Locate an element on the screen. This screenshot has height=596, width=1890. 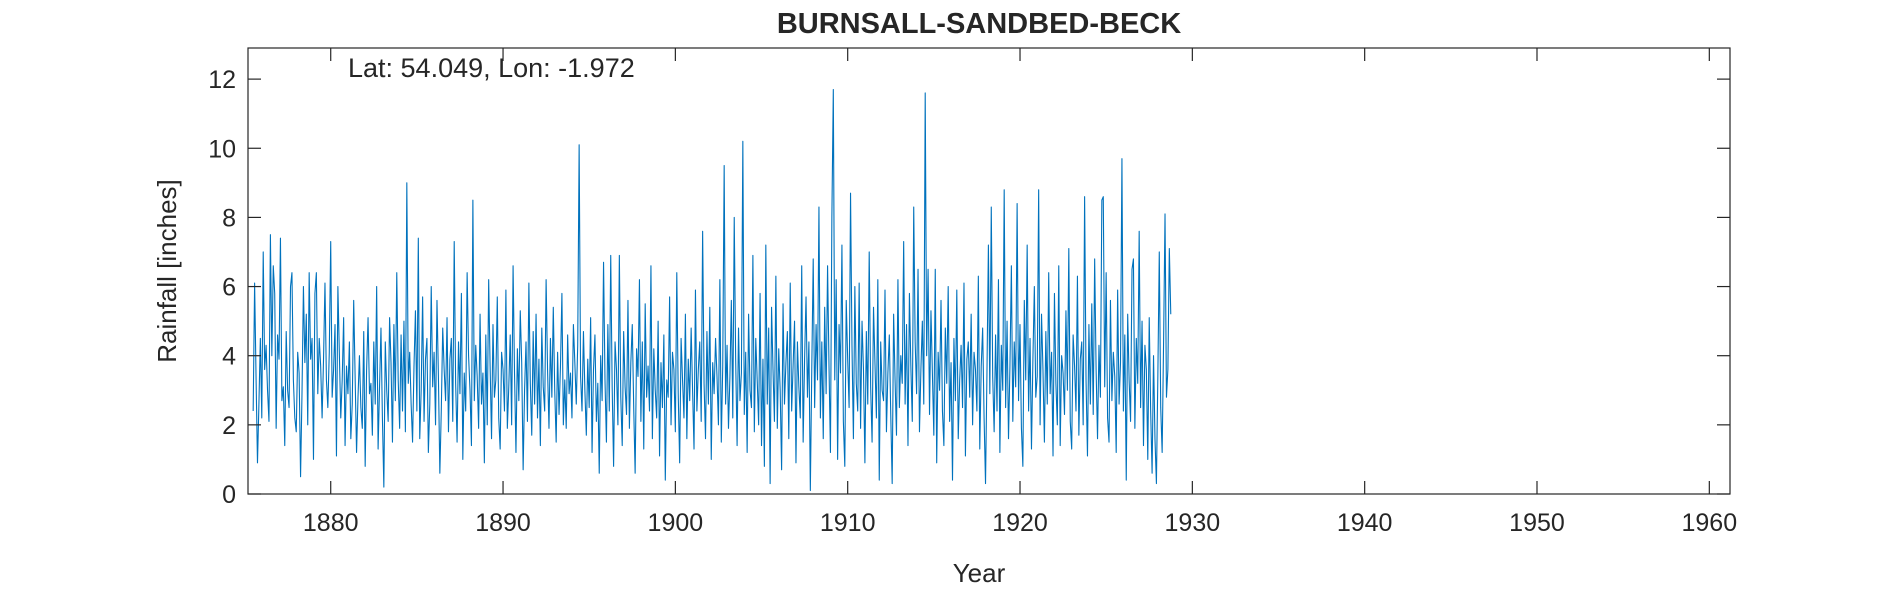
x-tick-label: 1880 is located at coordinates (331, 523).